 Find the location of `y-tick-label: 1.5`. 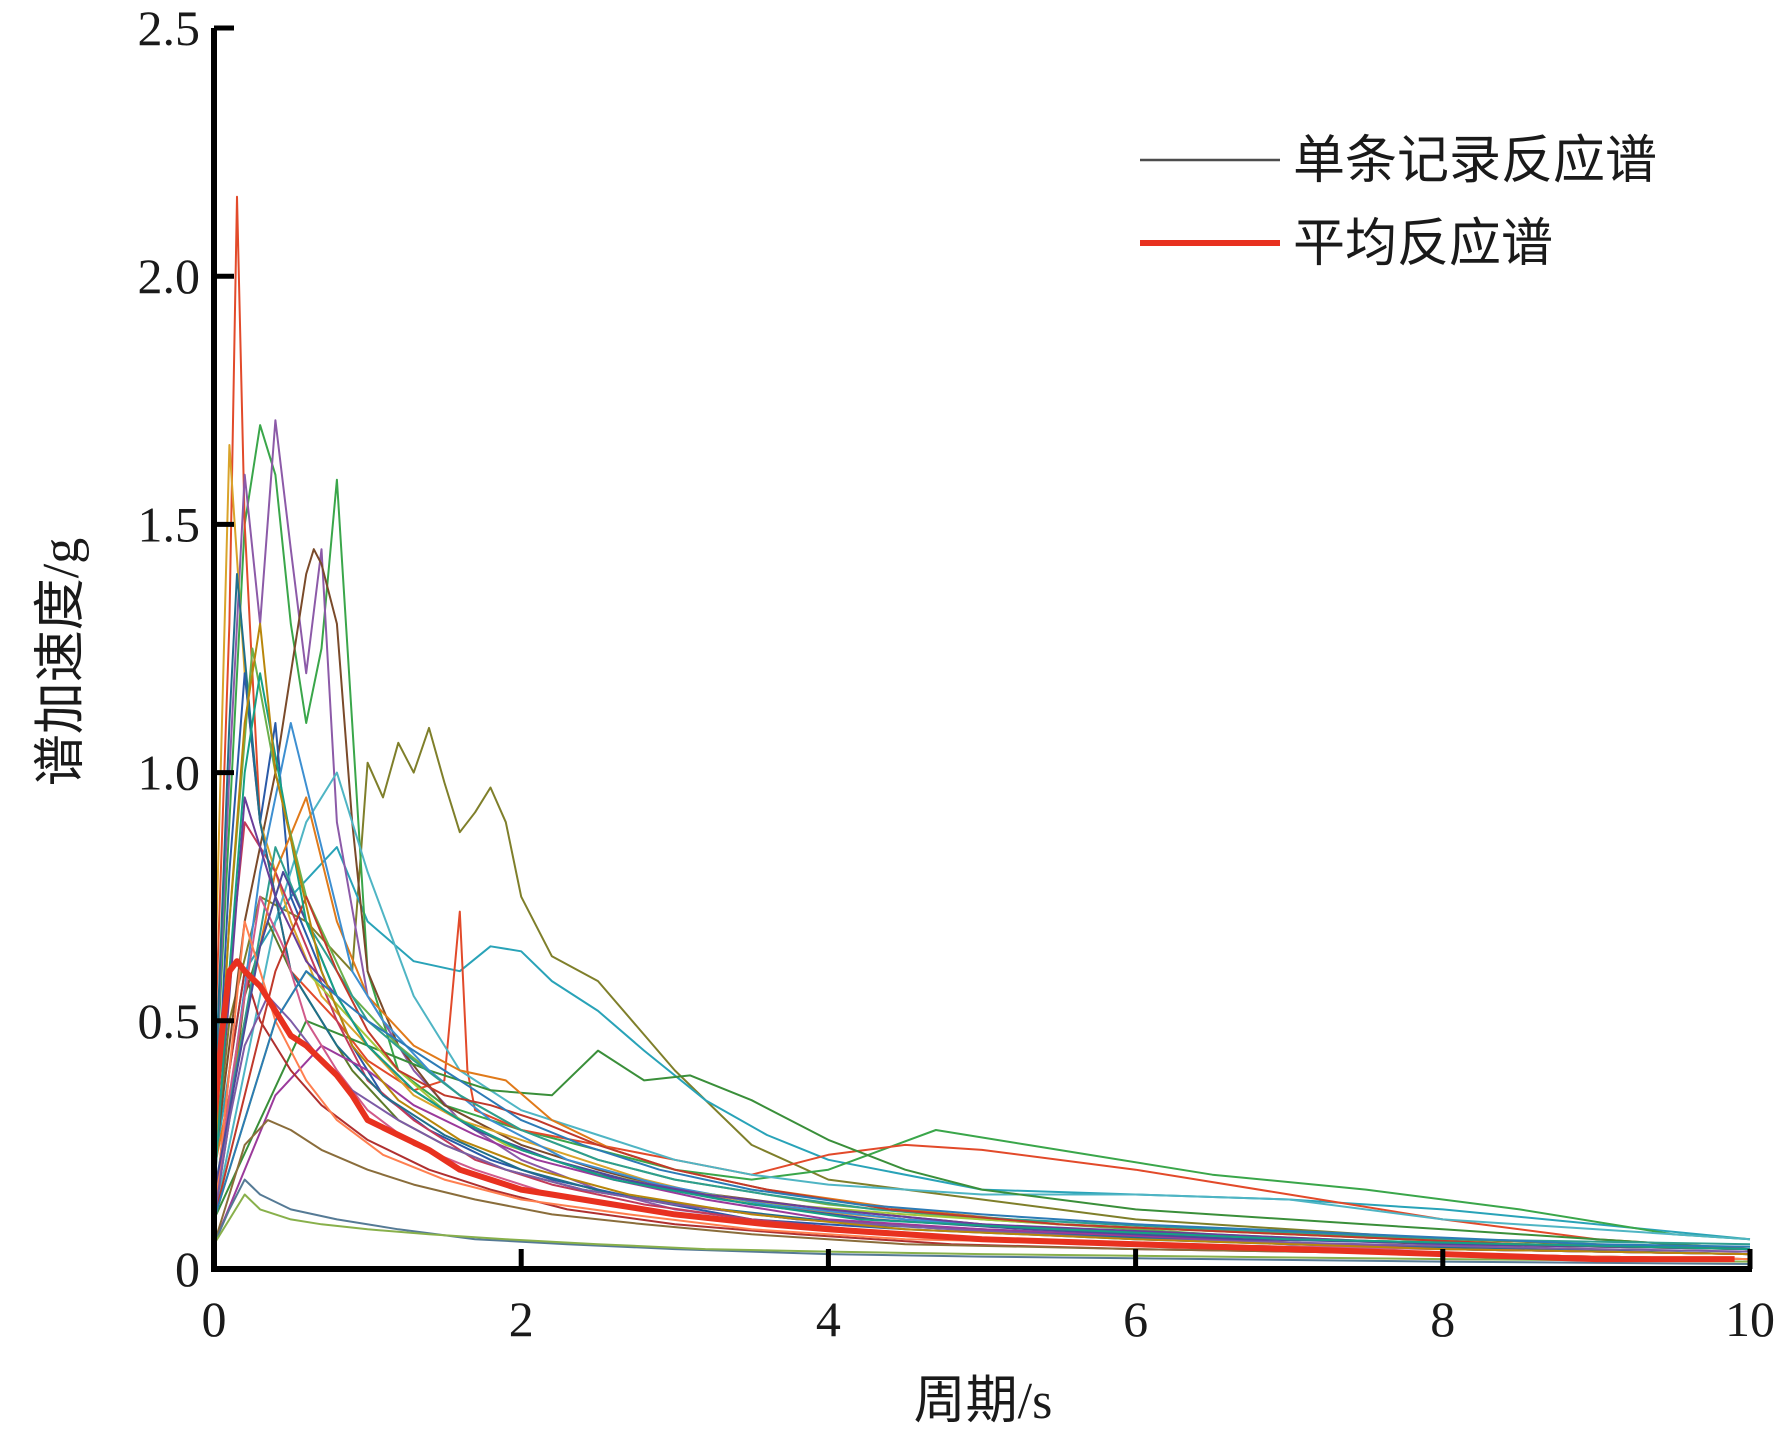

y-tick-label: 1.5 is located at coordinates (169, 524).